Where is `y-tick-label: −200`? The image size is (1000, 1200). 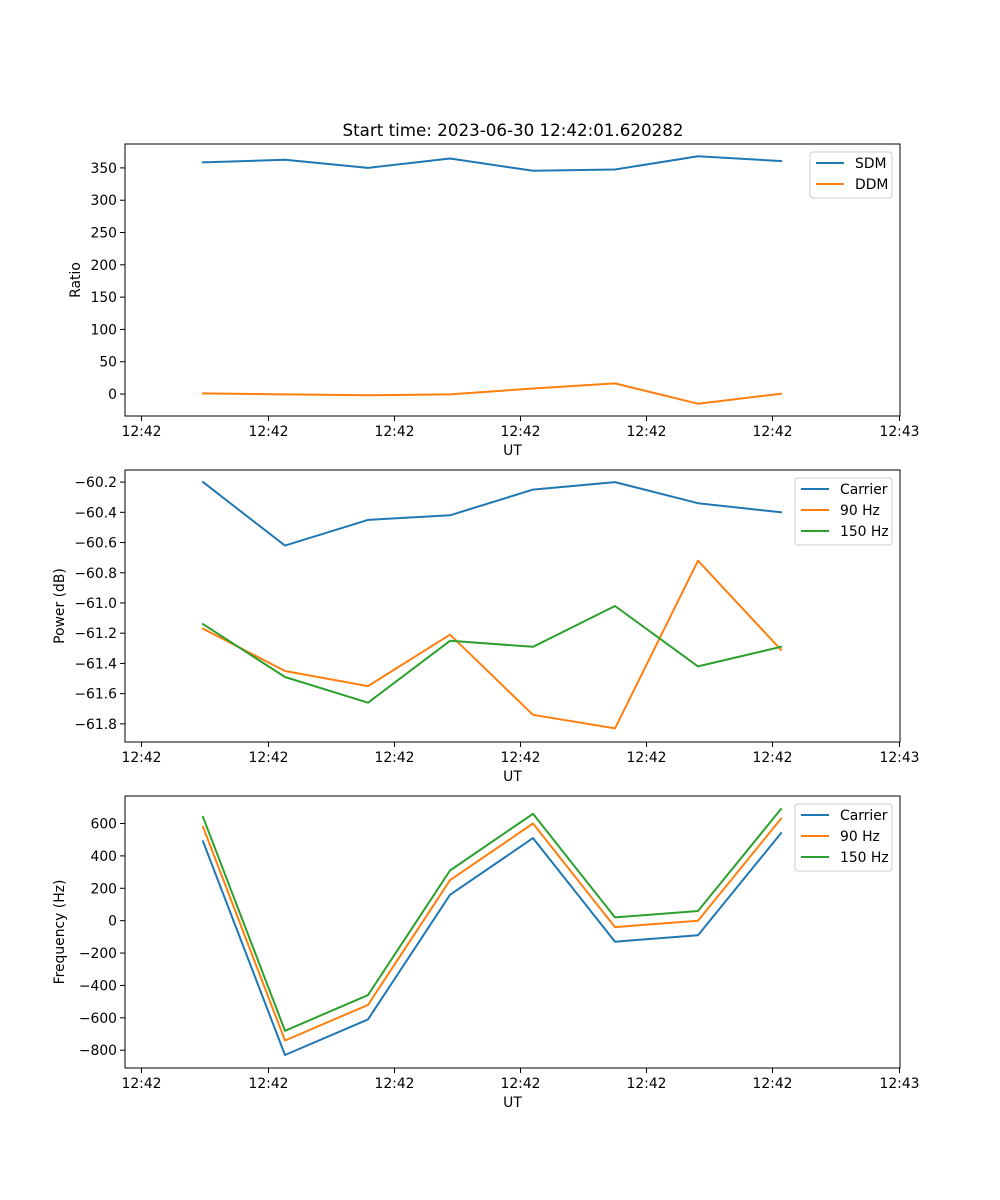 y-tick-label: −200 is located at coordinates (98, 954).